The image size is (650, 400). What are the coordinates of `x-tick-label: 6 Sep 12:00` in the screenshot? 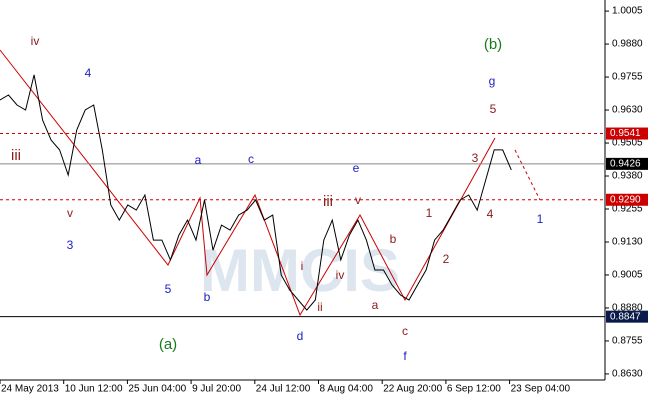 It's located at (474, 389).